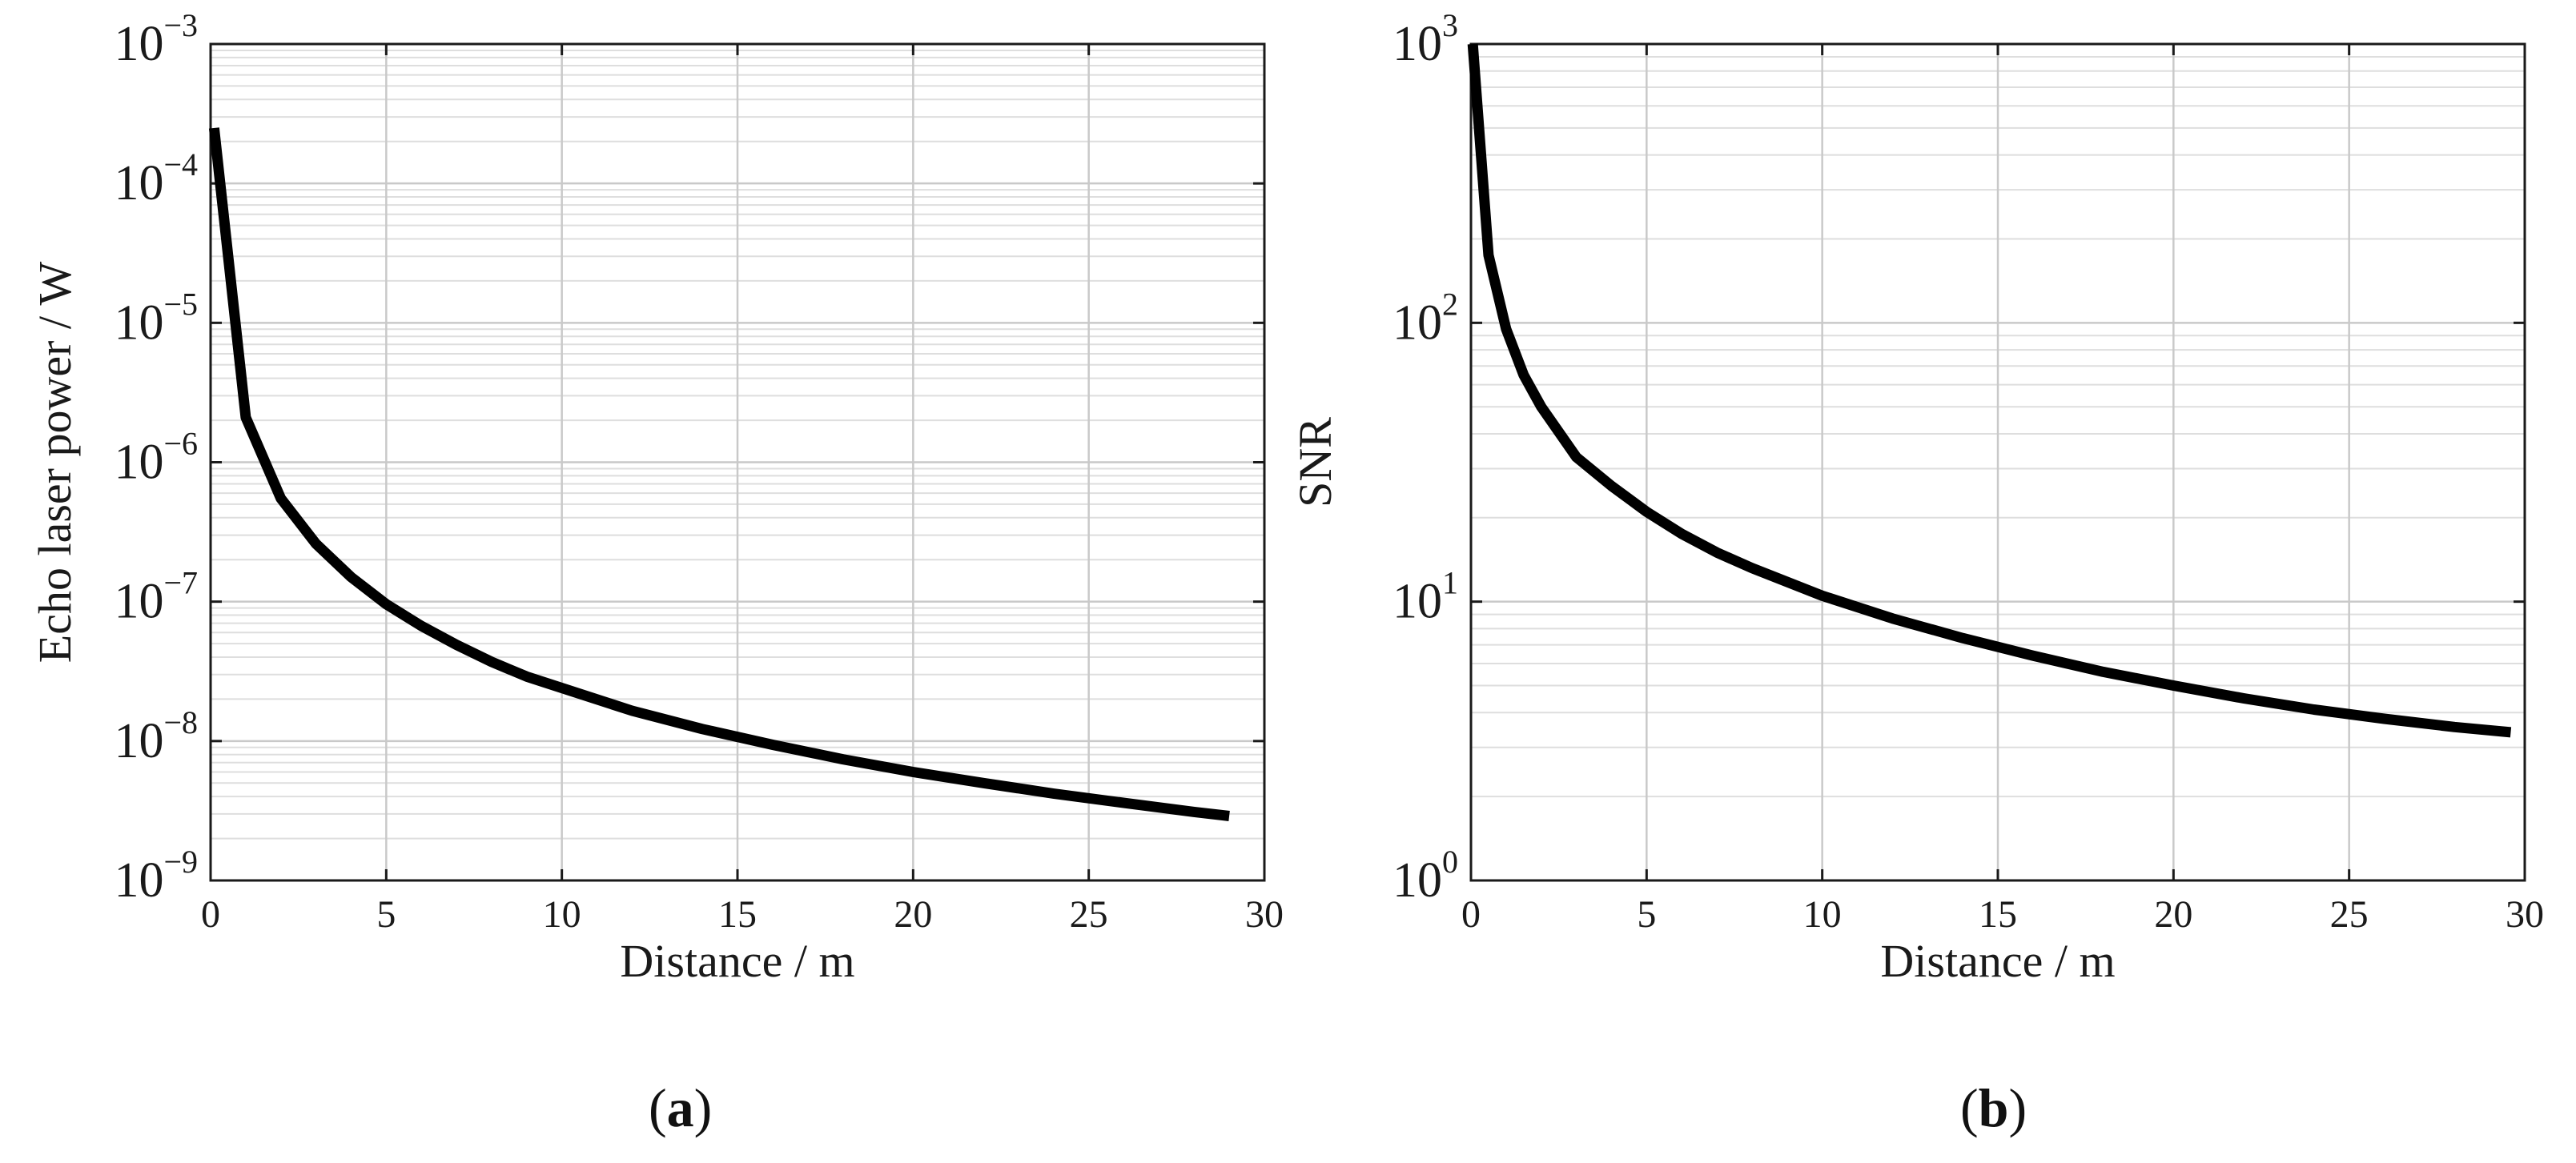 Image resolution: width=2576 pixels, height=1163 pixels. What do you see at coordinates (913, 914) in the screenshot?
I see `x-tick-label-a: 20` at bounding box center [913, 914].